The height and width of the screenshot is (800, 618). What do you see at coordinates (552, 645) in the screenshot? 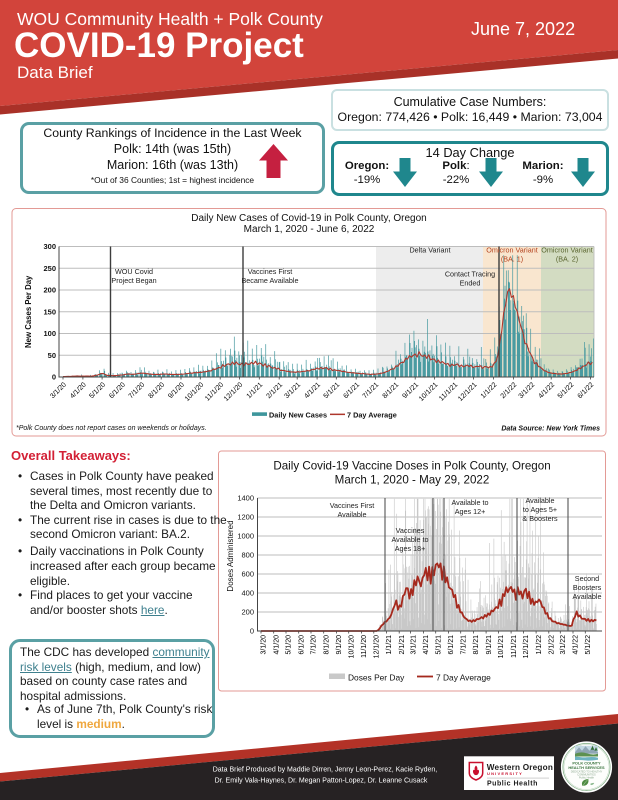
I see `svg-text: 2/1/22` at bounding box center [552, 645].